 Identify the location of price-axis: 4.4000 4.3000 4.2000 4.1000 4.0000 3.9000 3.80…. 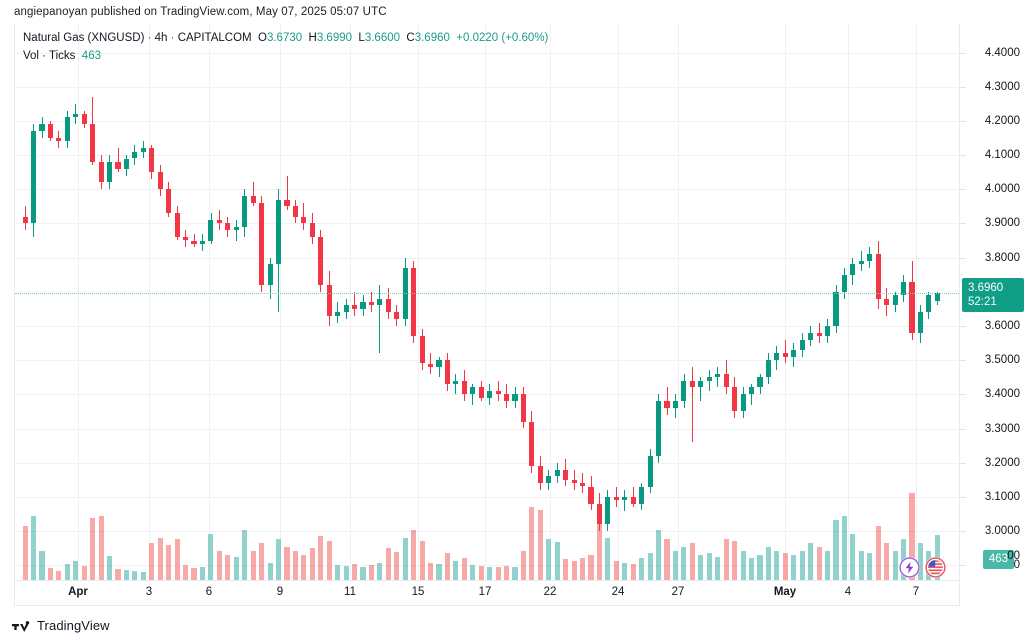
(992, 302).